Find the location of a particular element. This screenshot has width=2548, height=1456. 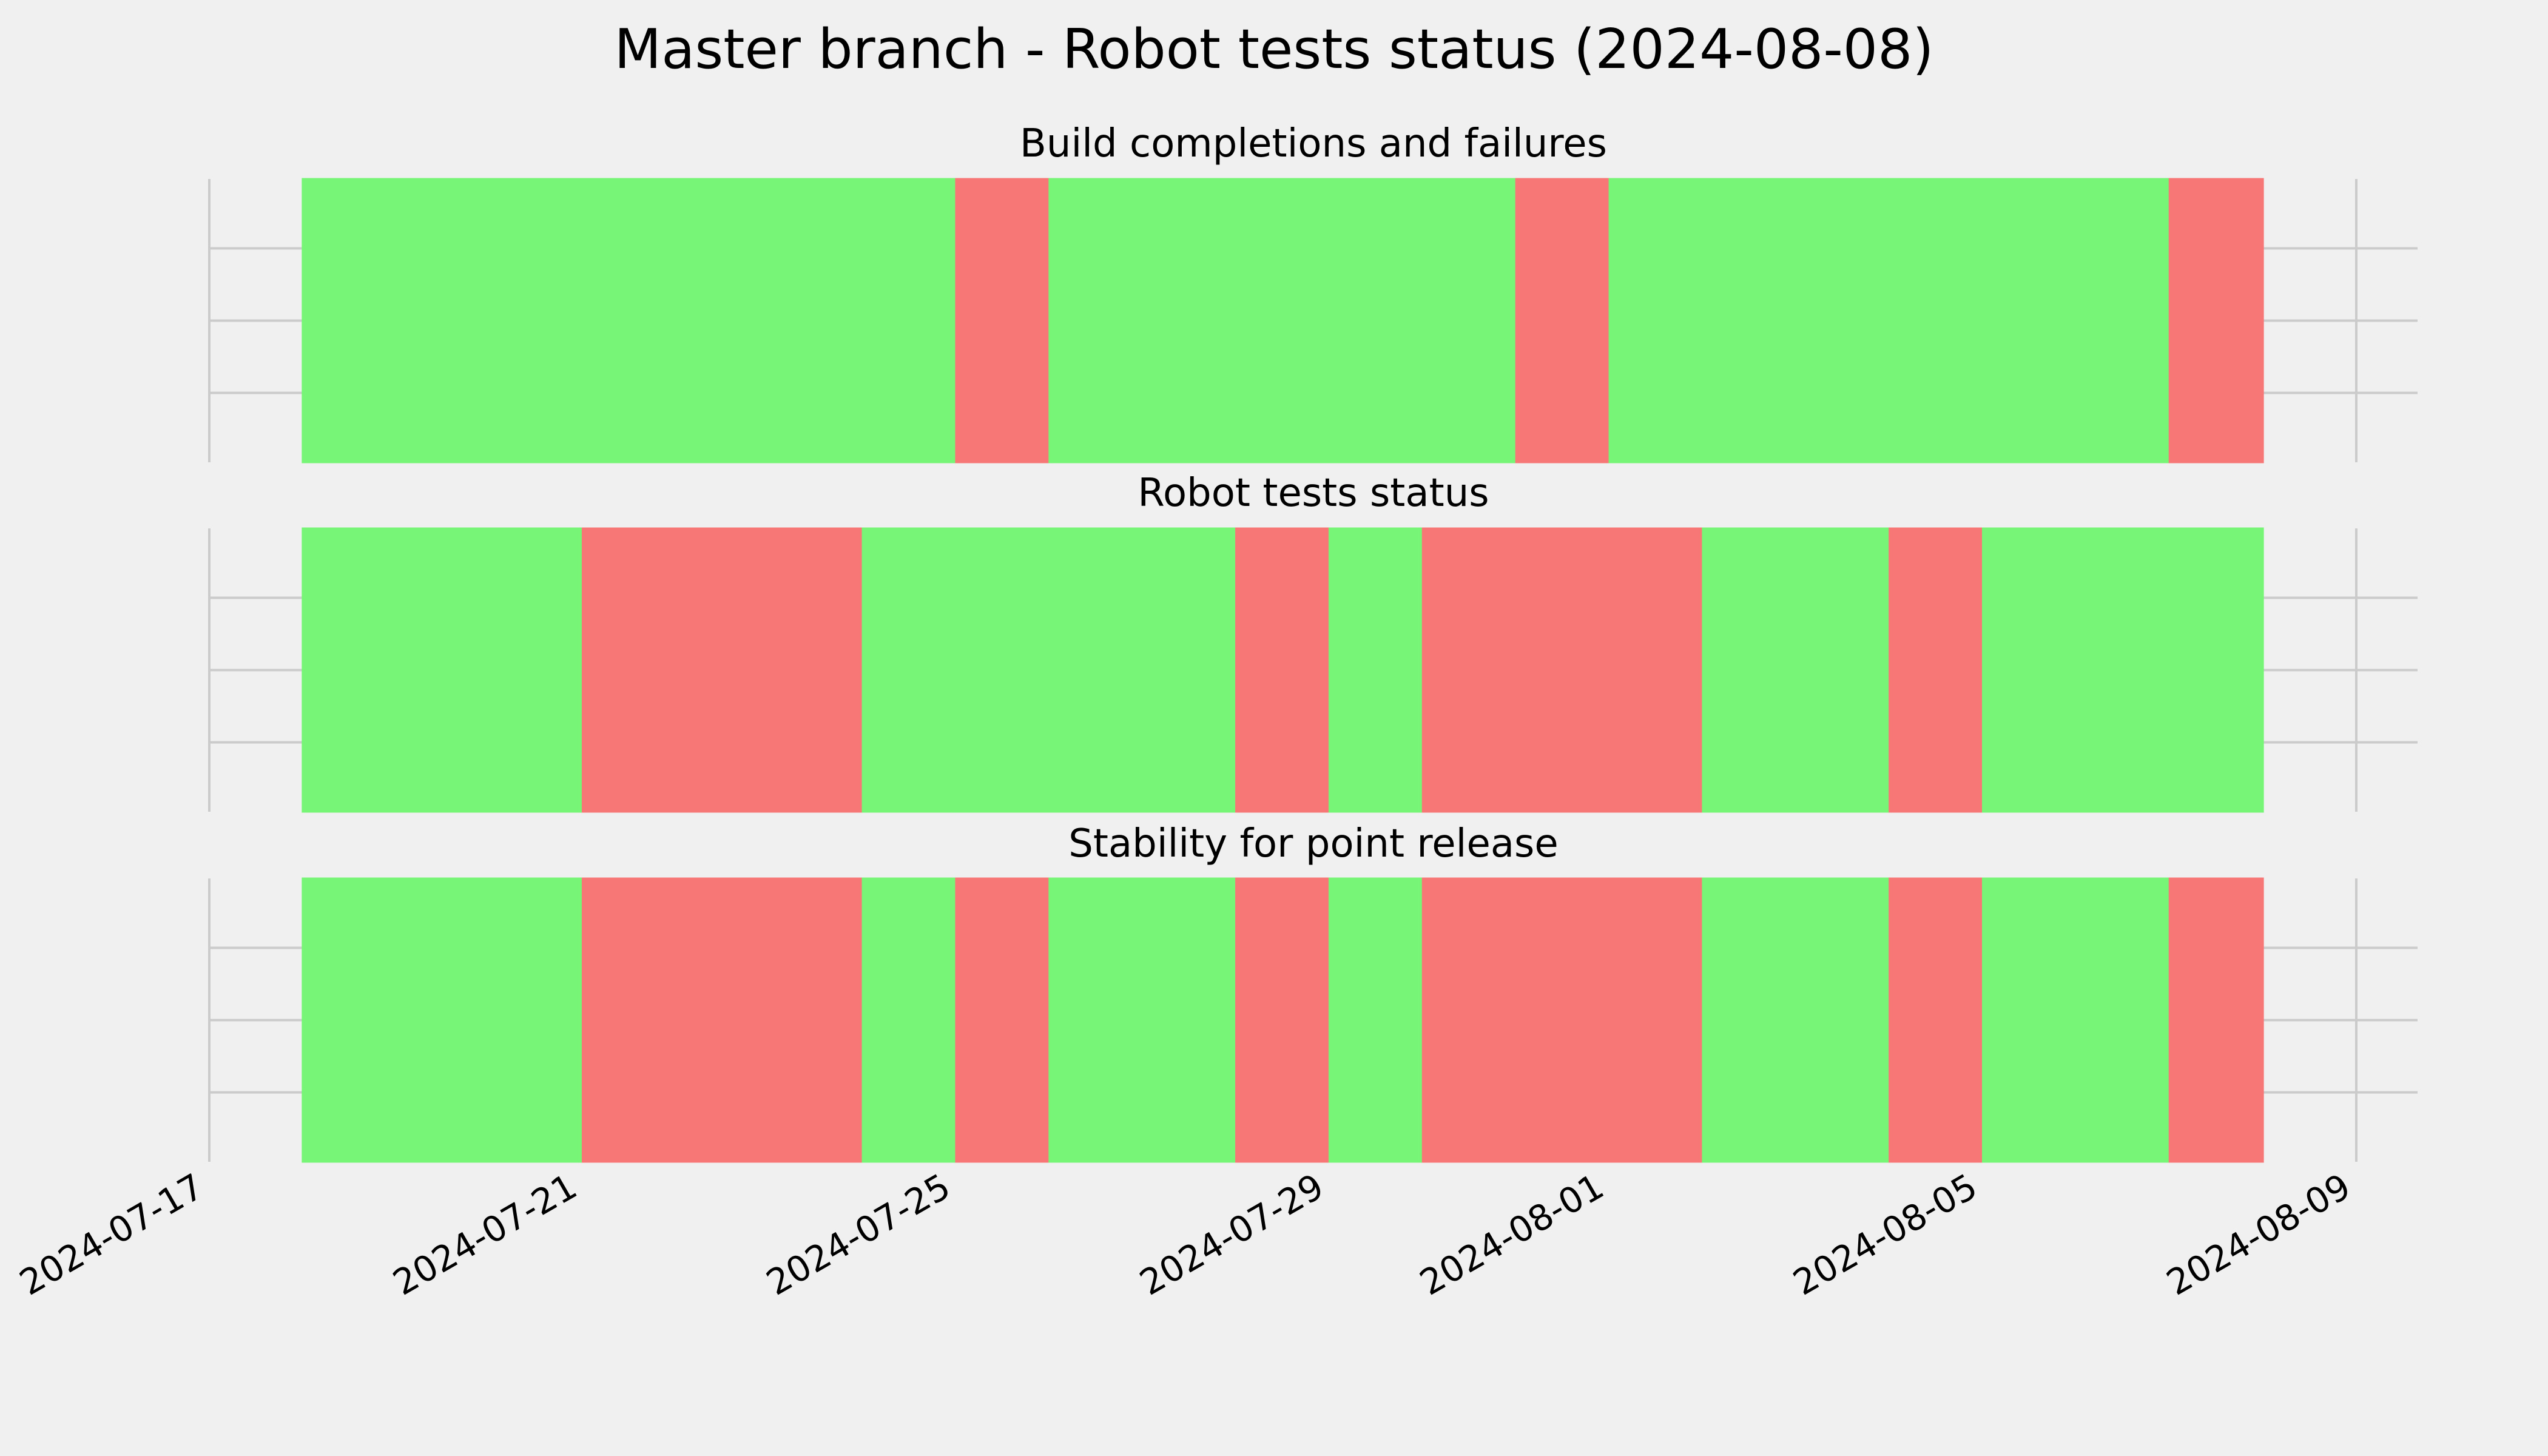

panel-title-stability: Stability for point release is located at coordinates (1313, 843).